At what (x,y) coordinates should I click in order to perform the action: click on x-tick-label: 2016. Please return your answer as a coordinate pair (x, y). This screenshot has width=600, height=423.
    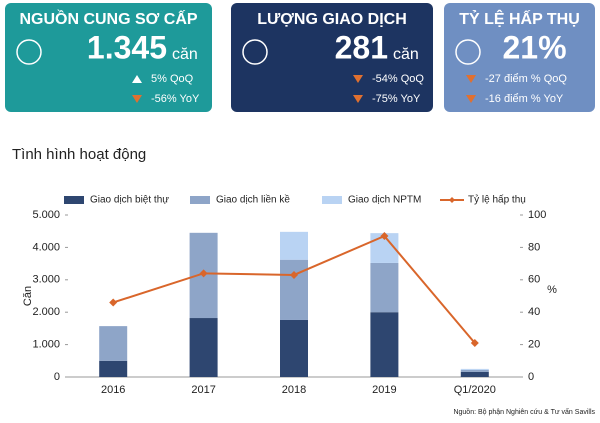
    Looking at the image, I should click on (113, 390).